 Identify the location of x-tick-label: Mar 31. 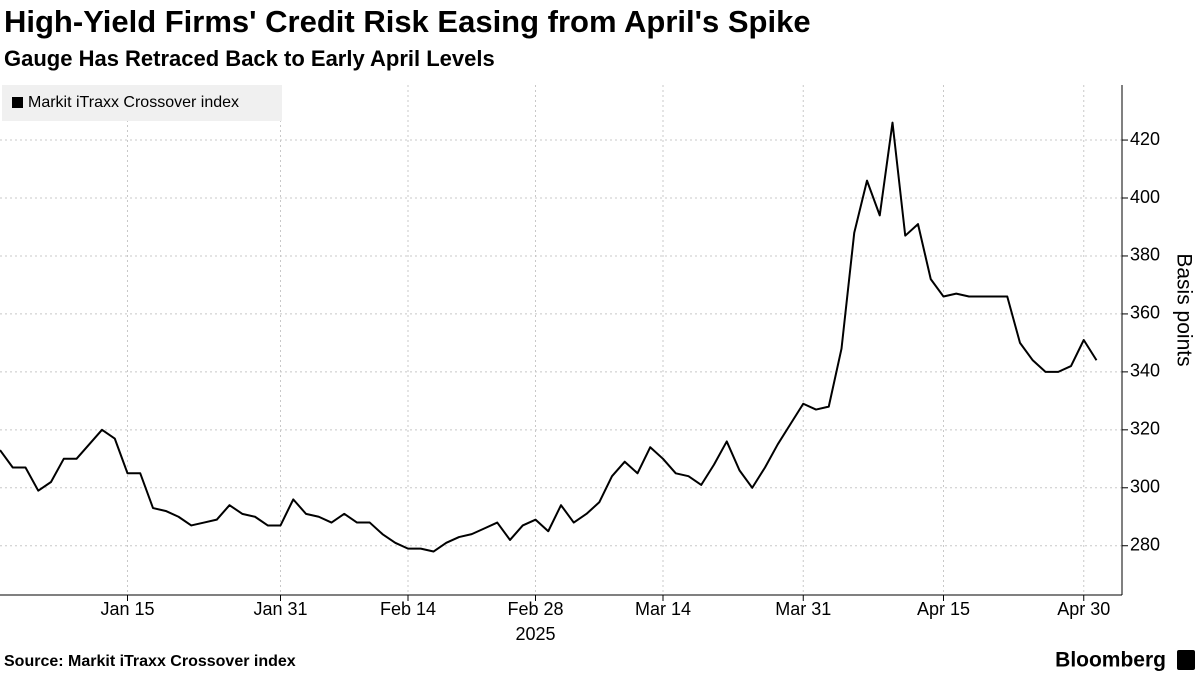
(803, 609).